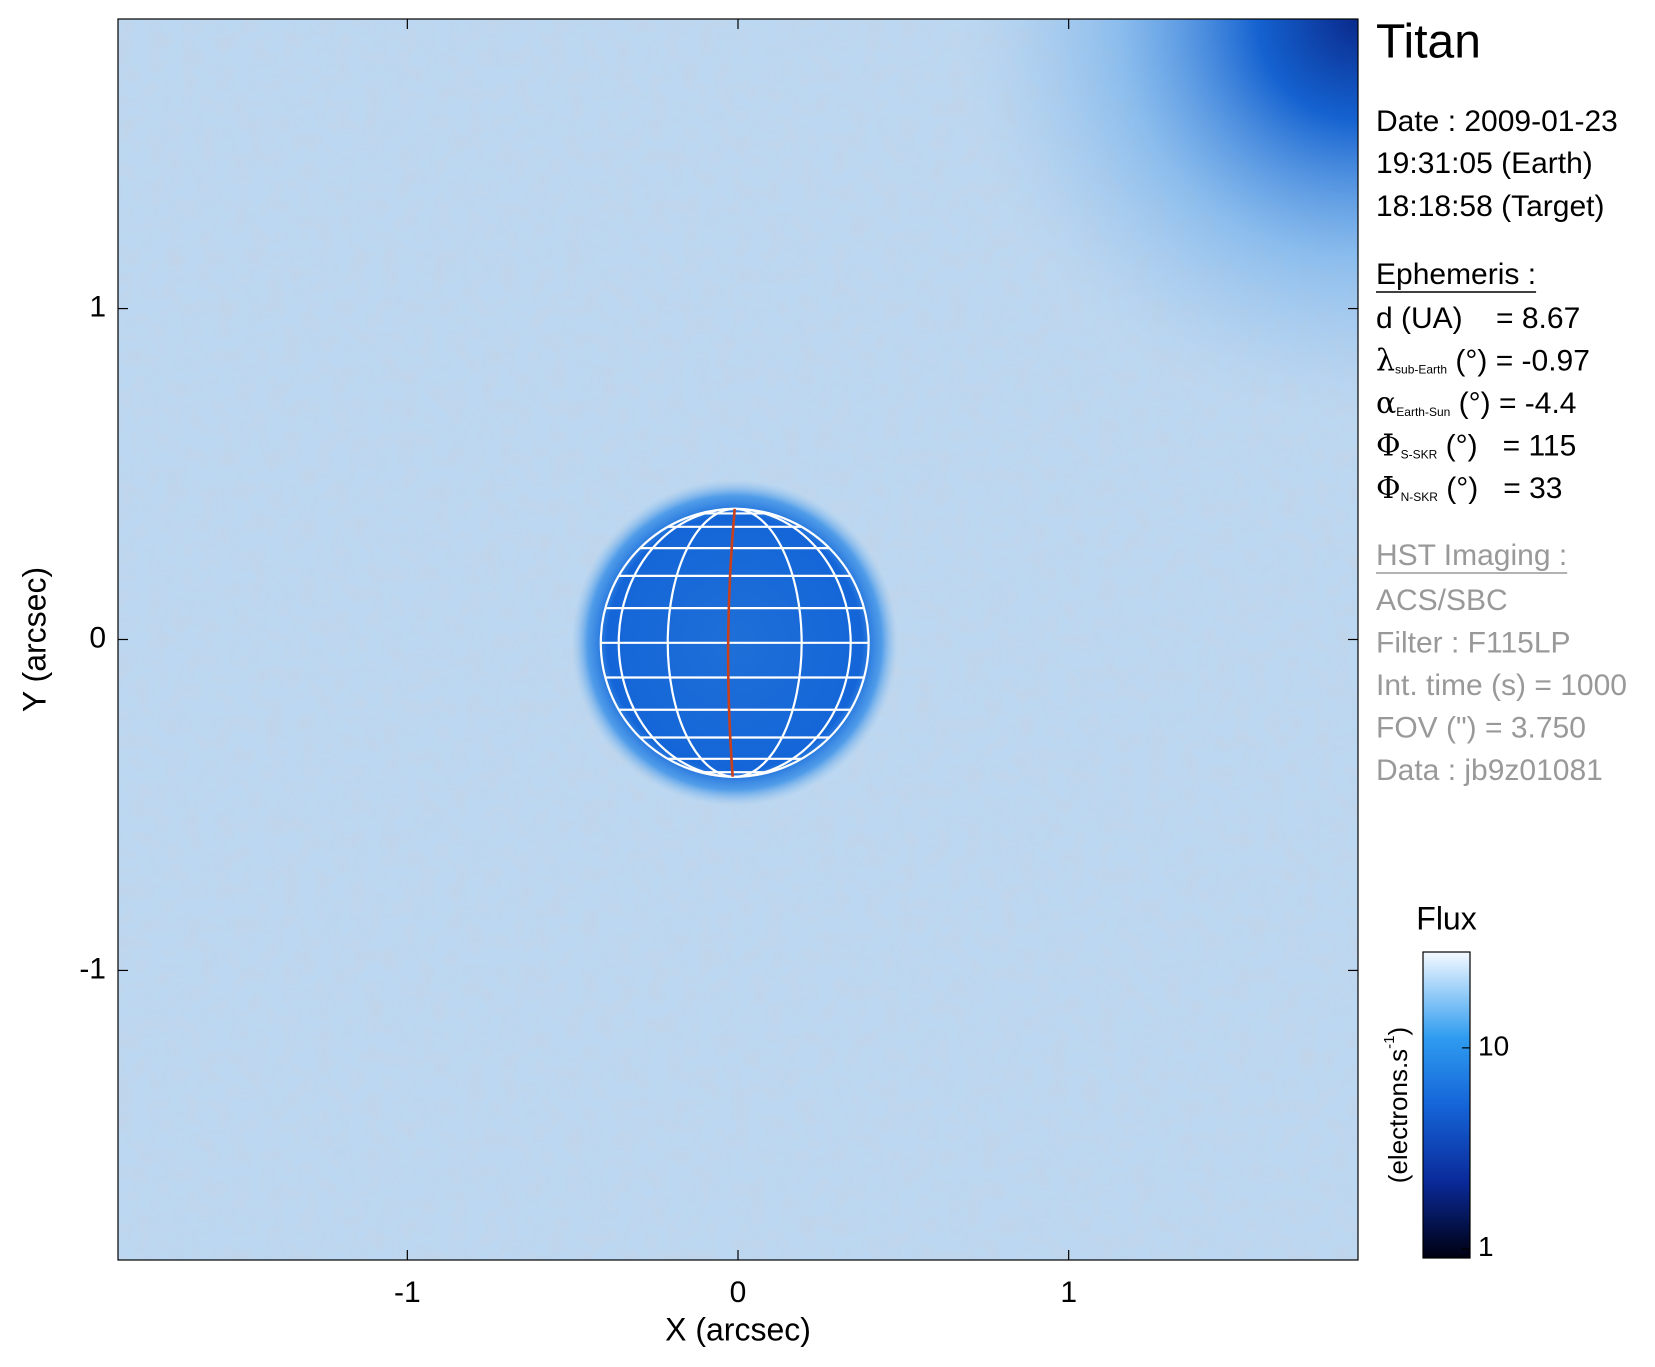 This screenshot has height=1367, width=1655. I want to click on colorbar, so click(1446, 1105).